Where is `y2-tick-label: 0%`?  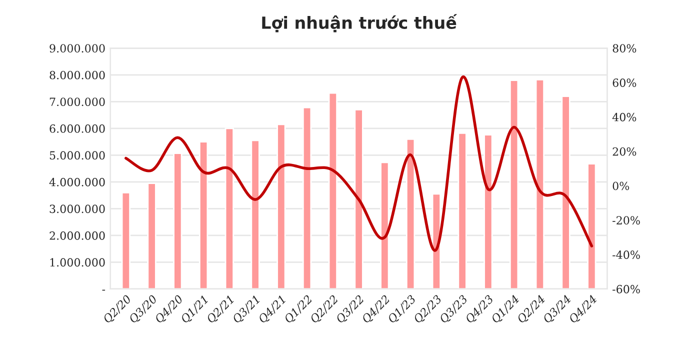
y2-tick-label: 0% is located at coordinates (621, 186).